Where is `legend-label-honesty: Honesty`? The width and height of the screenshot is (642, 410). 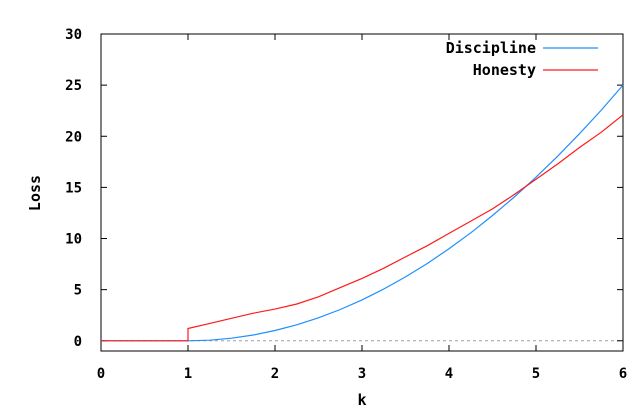 legend-label-honesty: Honesty is located at coordinates (504, 70).